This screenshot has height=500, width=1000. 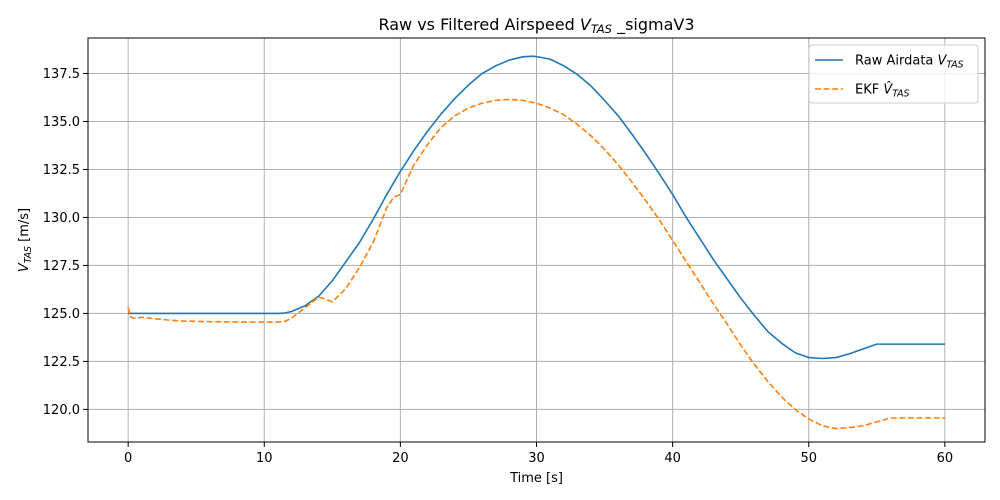 What do you see at coordinates (808, 458) in the screenshot?
I see `x-tick-label: 50` at bounding box center [808, 458].